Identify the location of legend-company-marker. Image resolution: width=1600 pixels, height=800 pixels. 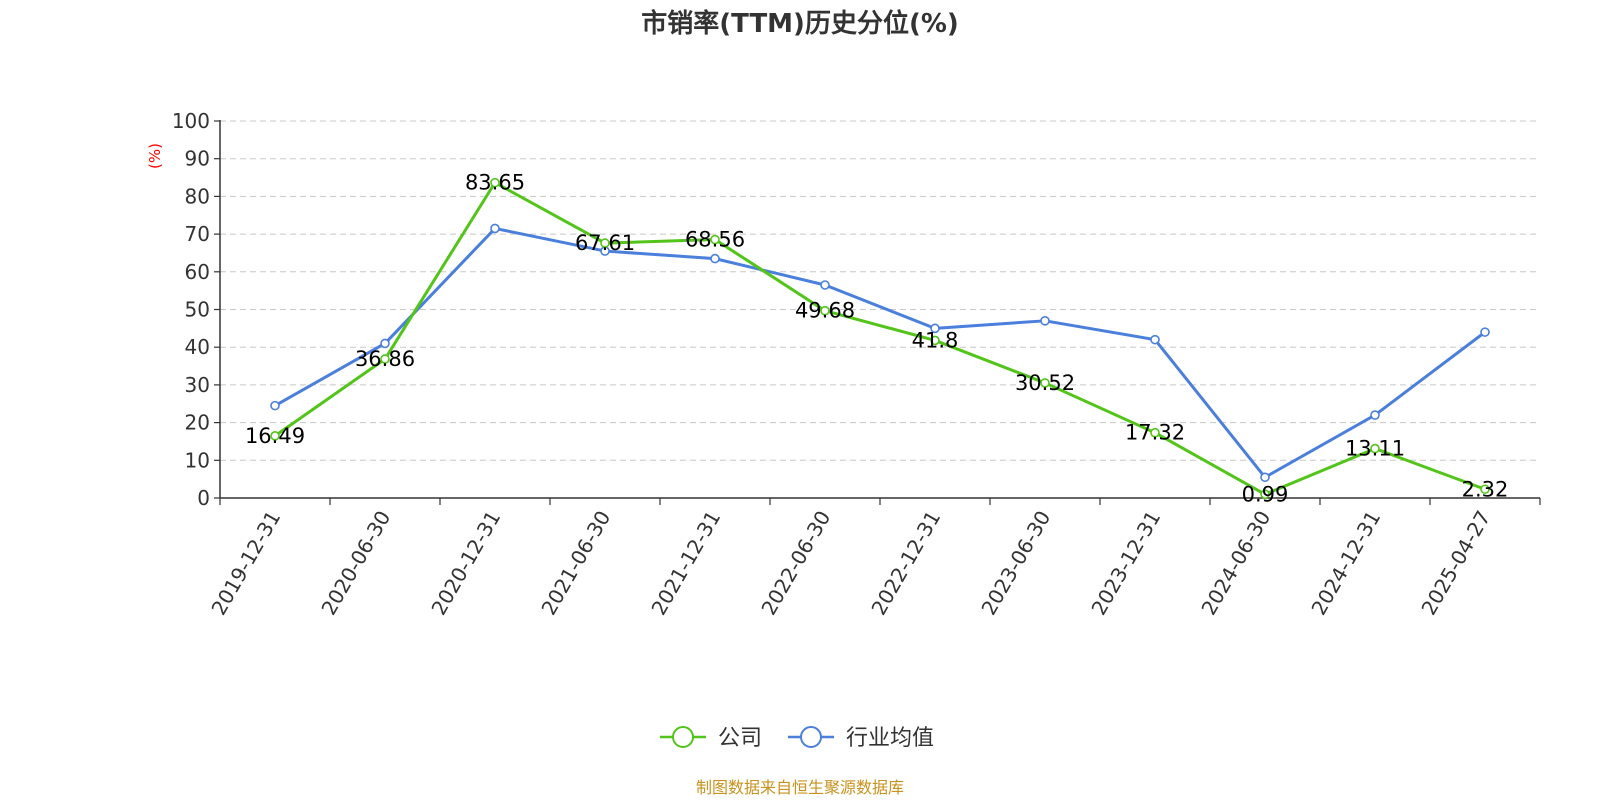
(683, 737).